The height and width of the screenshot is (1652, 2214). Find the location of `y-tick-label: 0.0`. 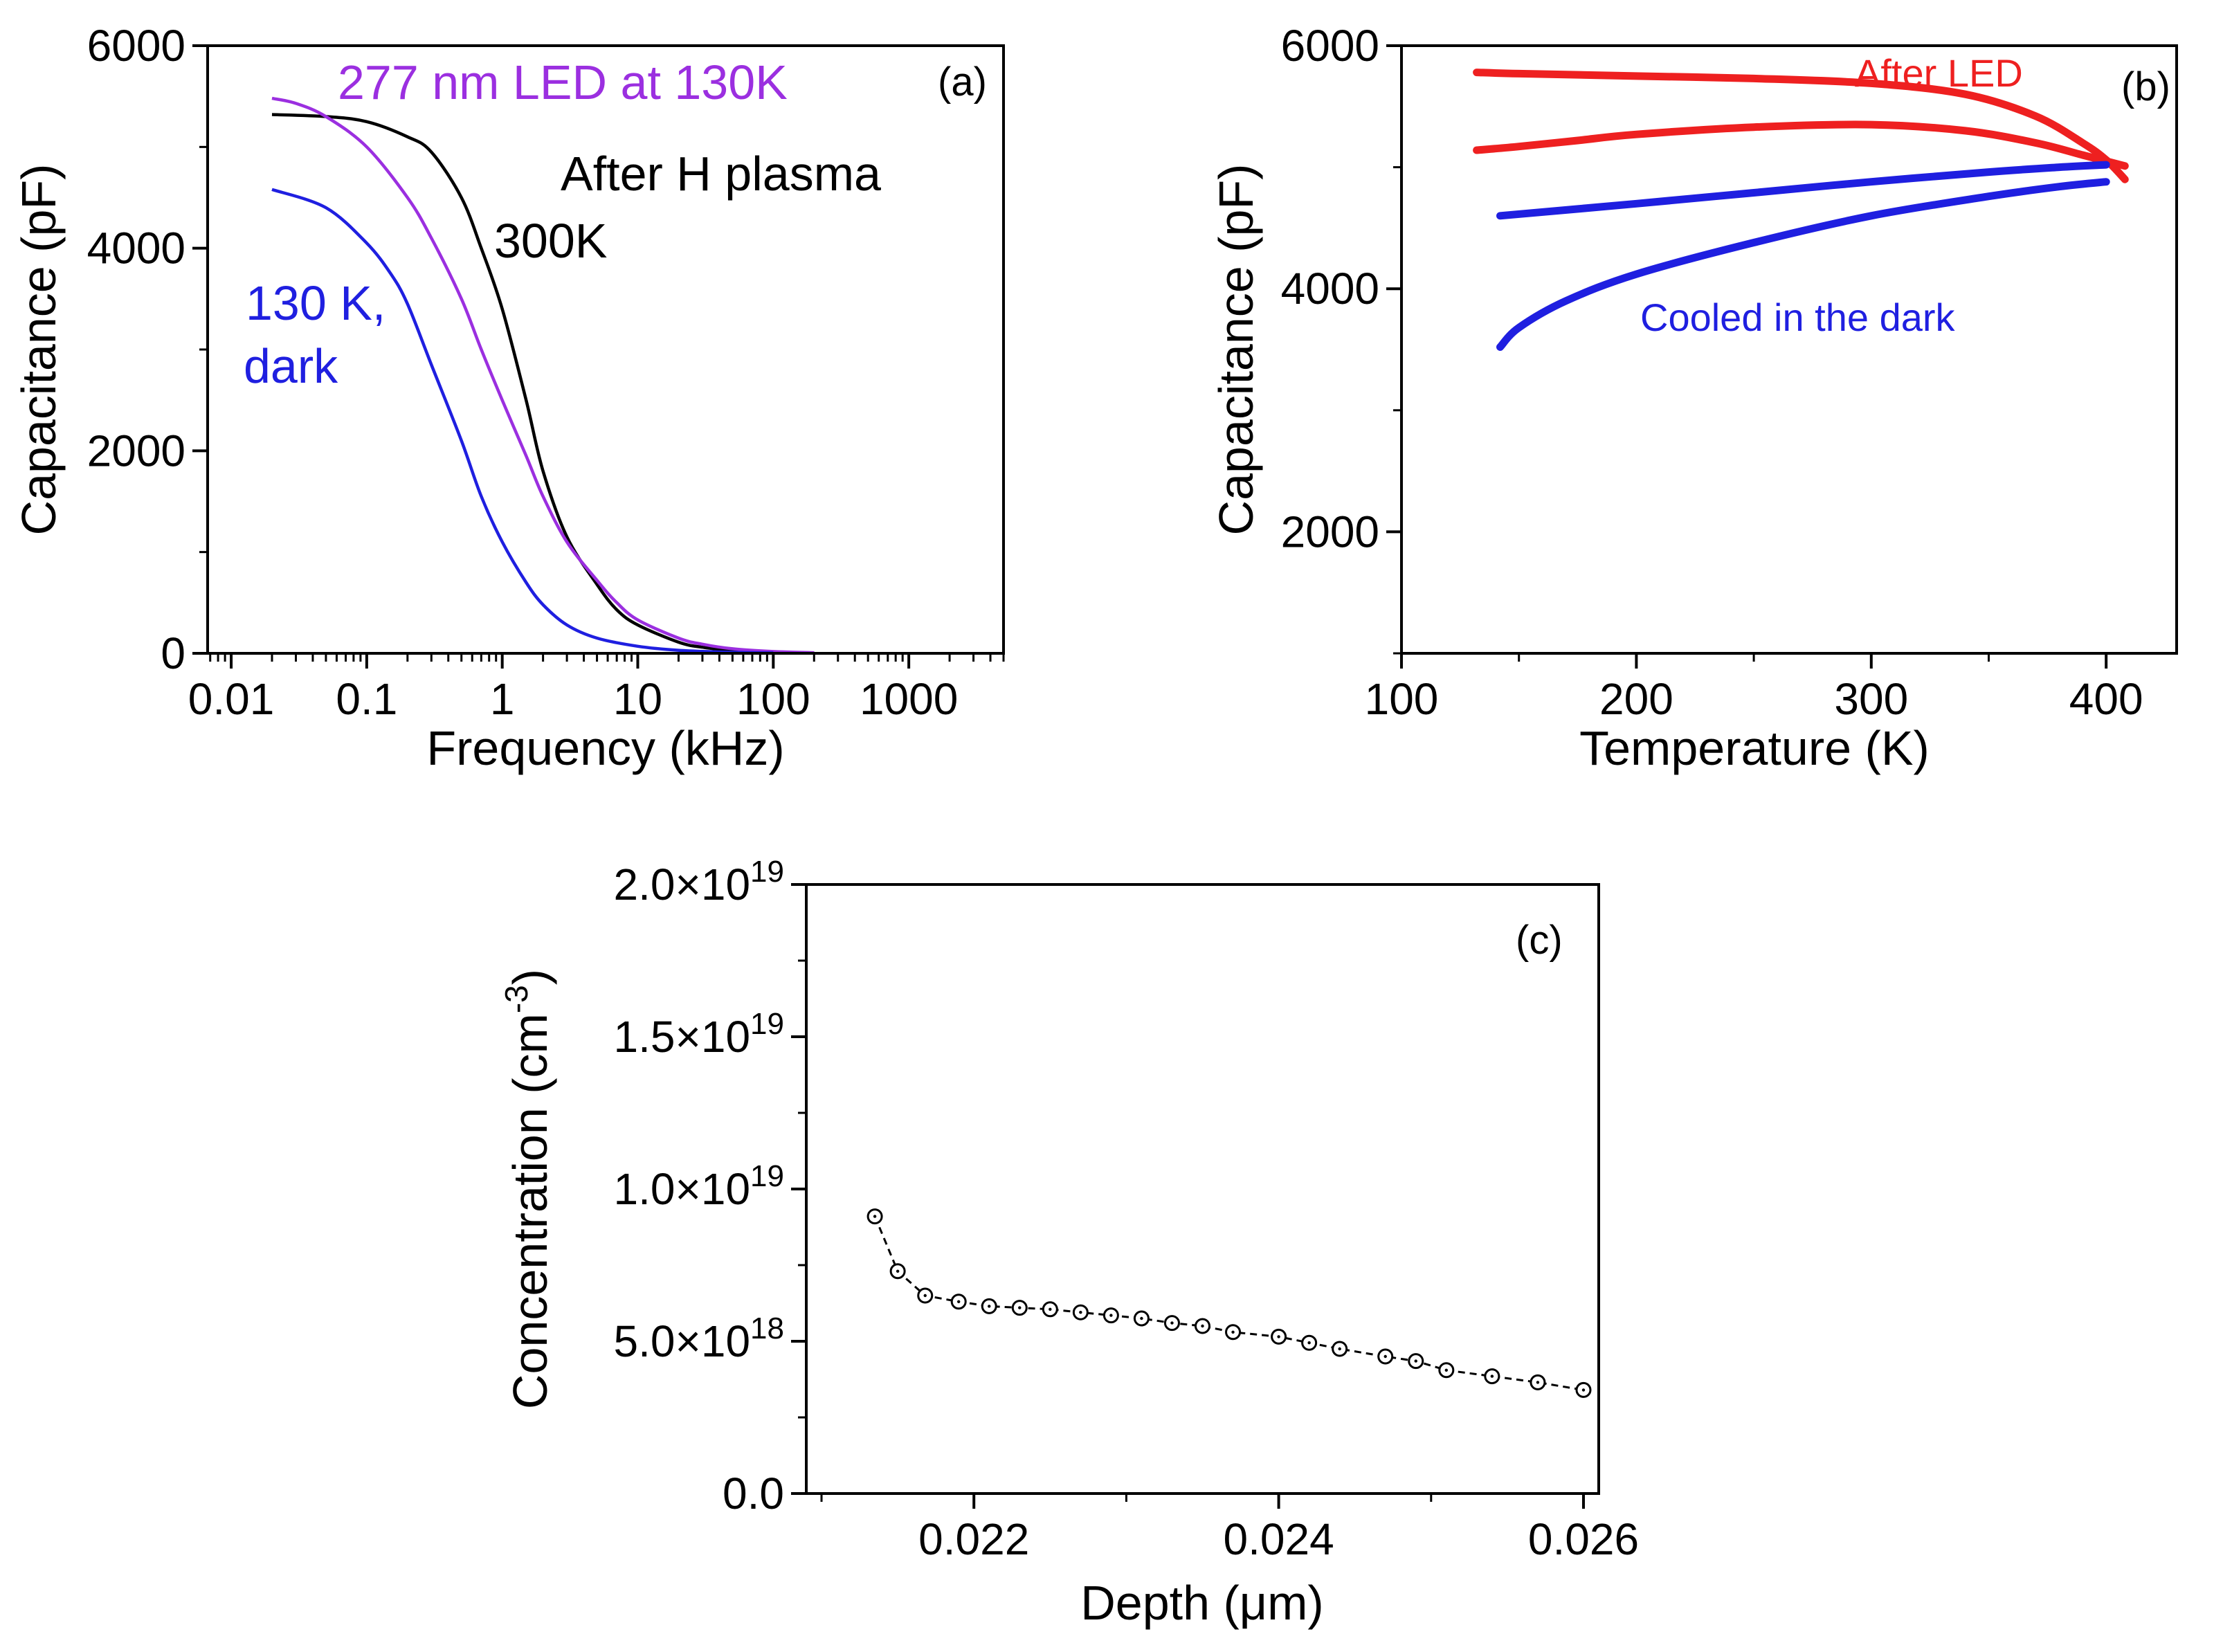

y-tick-label: 0.0 is located at coordinates (753, 1493).